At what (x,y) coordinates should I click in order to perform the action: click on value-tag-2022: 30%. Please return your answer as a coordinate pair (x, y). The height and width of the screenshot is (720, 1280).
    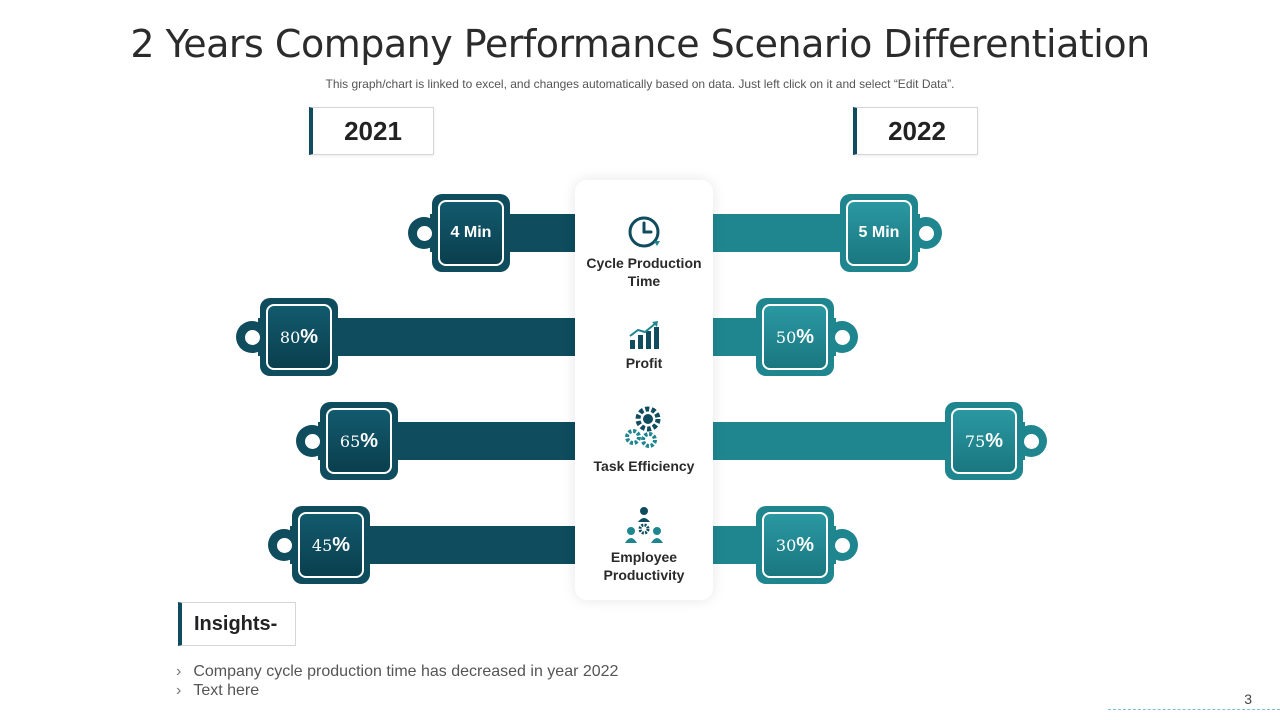
    Looking at the image, I should click on (795, 545).